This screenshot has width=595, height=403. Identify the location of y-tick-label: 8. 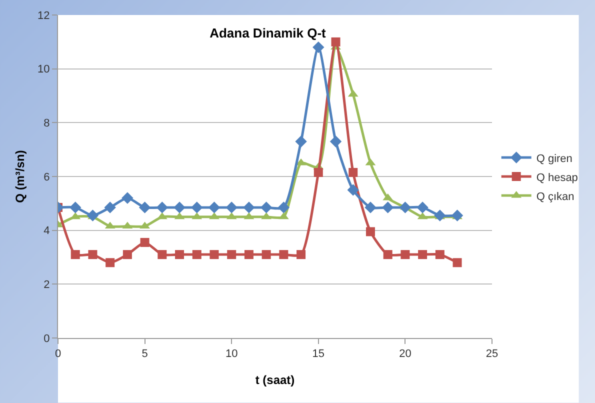
(47, 124).